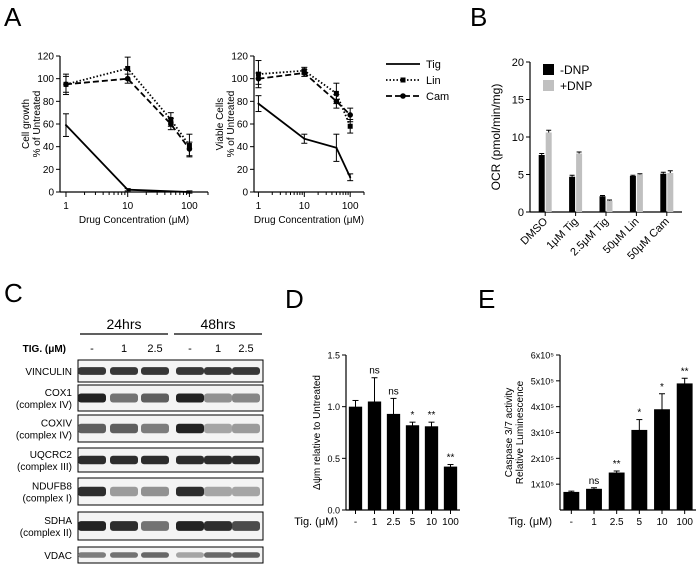 This screenshot has width=700, height=571. I want to click on x-tick-label: 1, so click(259, 206).